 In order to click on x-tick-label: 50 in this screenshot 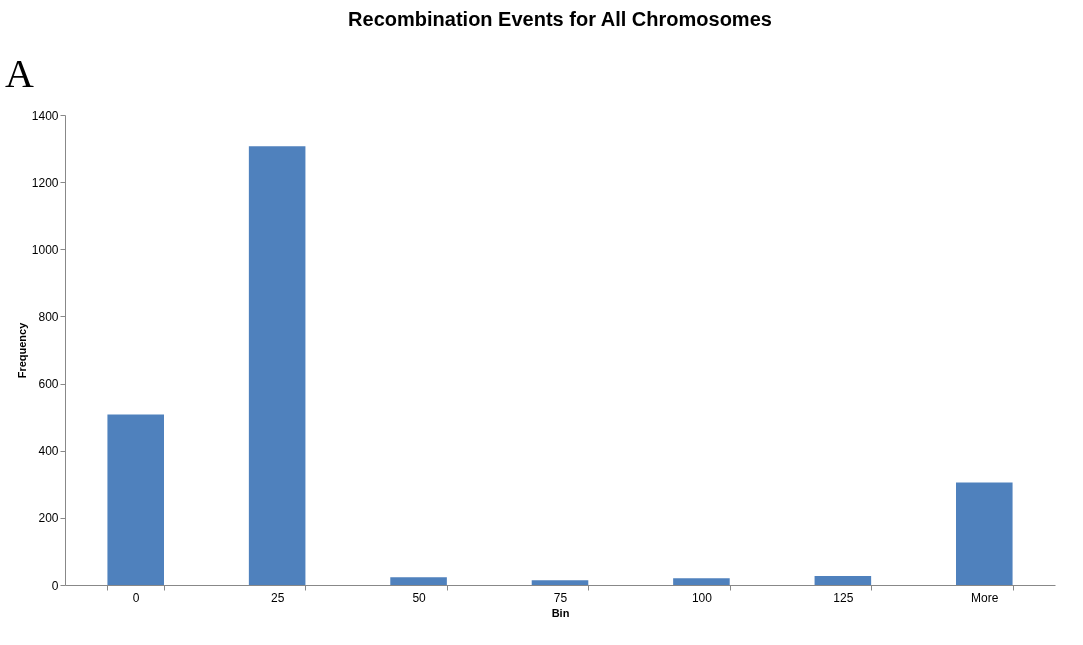, I will do `click(419, 597)`.